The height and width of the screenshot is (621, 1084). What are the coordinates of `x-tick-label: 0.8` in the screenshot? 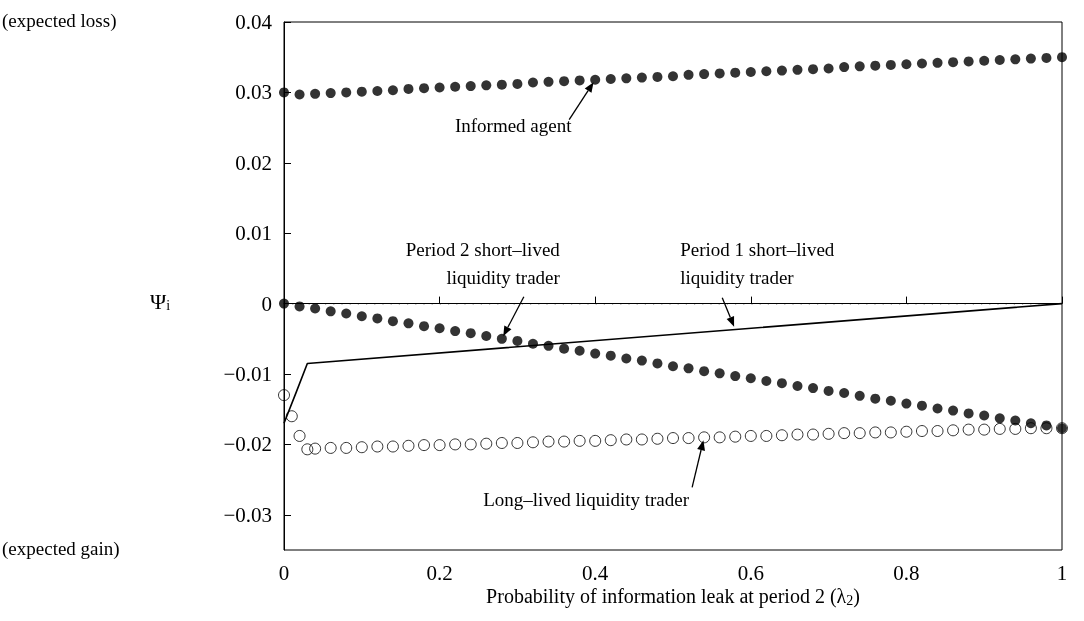 It's located at (906, 572).